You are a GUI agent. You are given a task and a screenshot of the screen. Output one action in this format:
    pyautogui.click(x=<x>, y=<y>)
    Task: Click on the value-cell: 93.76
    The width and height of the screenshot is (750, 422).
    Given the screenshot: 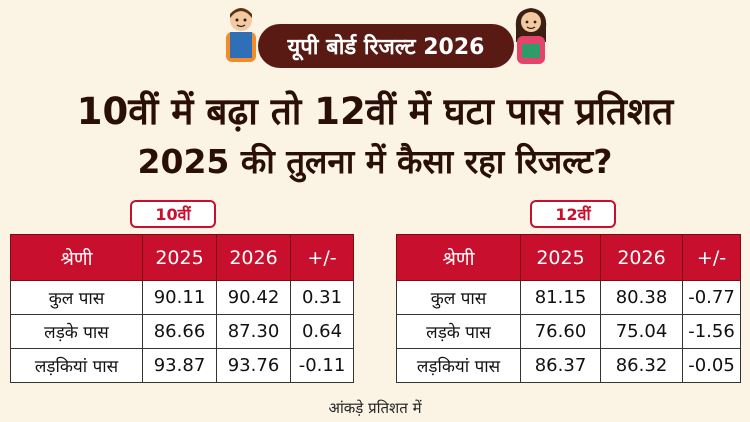 What is the action you would take?
    pyautogui.click(x=253, y=365)
    